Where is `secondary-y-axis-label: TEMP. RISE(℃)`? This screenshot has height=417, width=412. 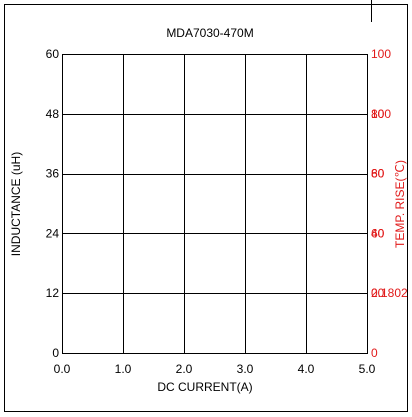
secondary-y-axis-label: TEMP. RISE(℃) is located at coordinates (400, 204).